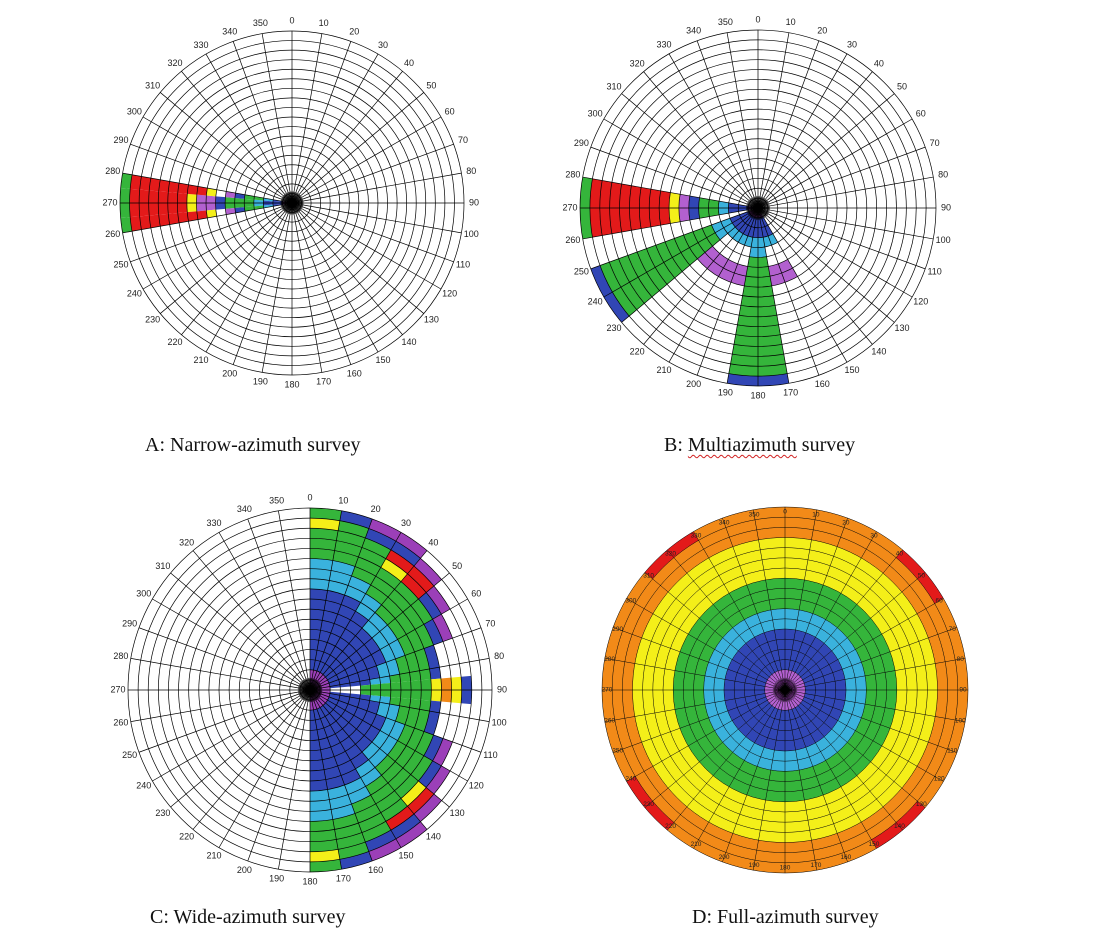  I want to click on azimuth-label: 280, so click(609, 659).